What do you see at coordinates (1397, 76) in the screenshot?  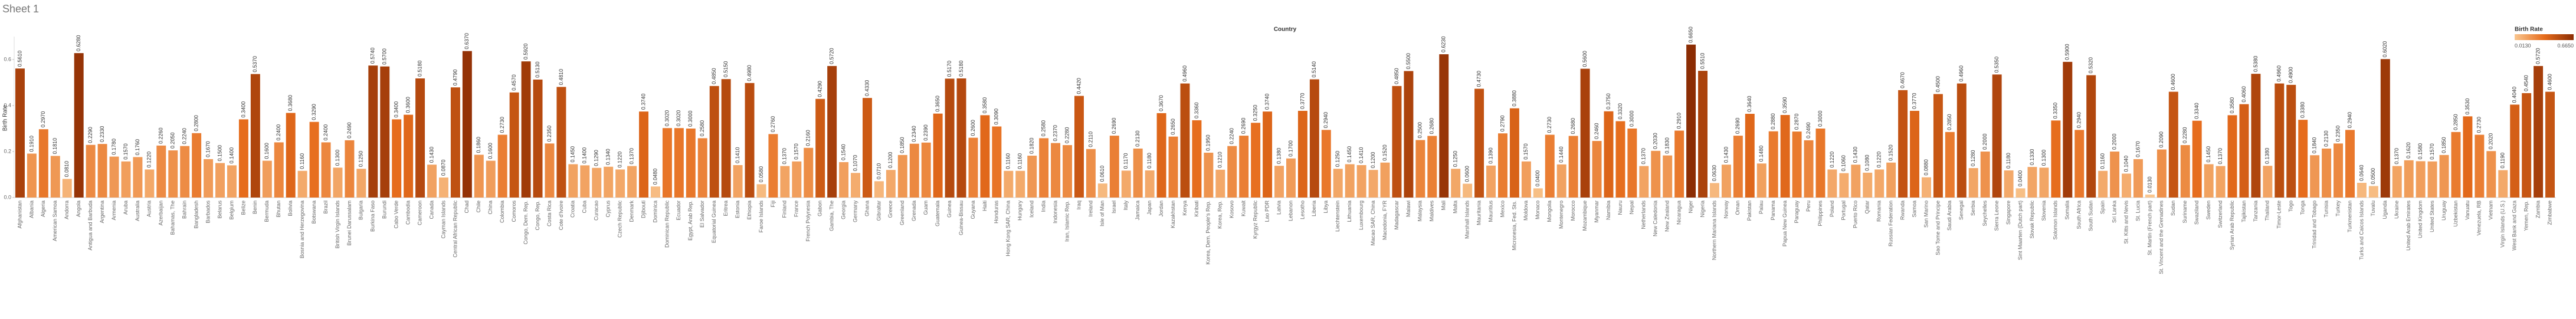 I see `data-label: 0.4850` at bounding box center [1397, 76].